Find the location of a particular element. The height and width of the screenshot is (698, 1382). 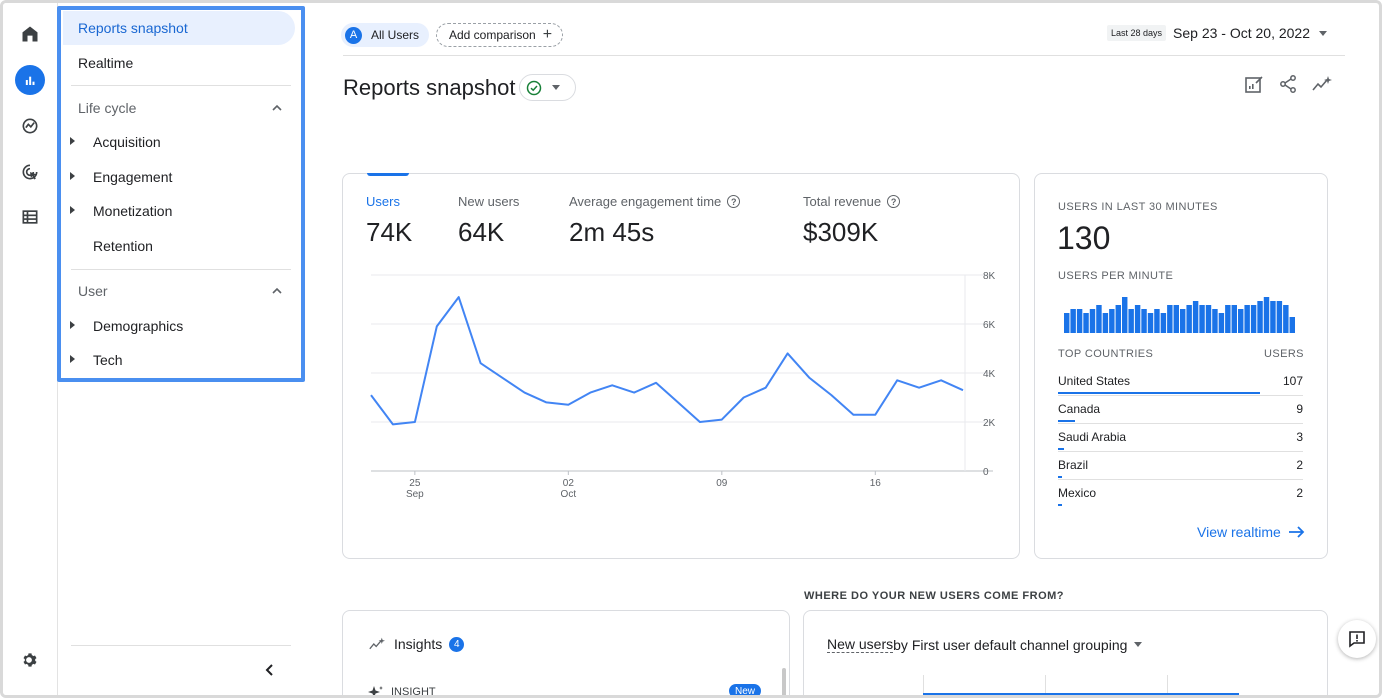

country-name: Canada is located at coordinates (1079, 409).